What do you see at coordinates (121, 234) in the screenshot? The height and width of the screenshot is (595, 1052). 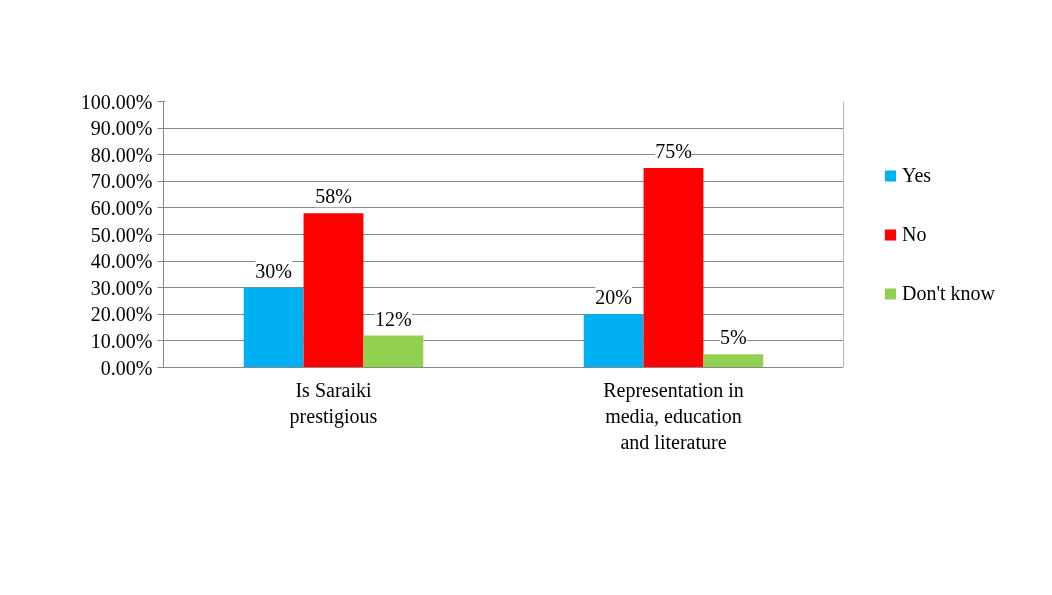 I see `y-tick-label: 50.00%` at bounding box center [121, 234].